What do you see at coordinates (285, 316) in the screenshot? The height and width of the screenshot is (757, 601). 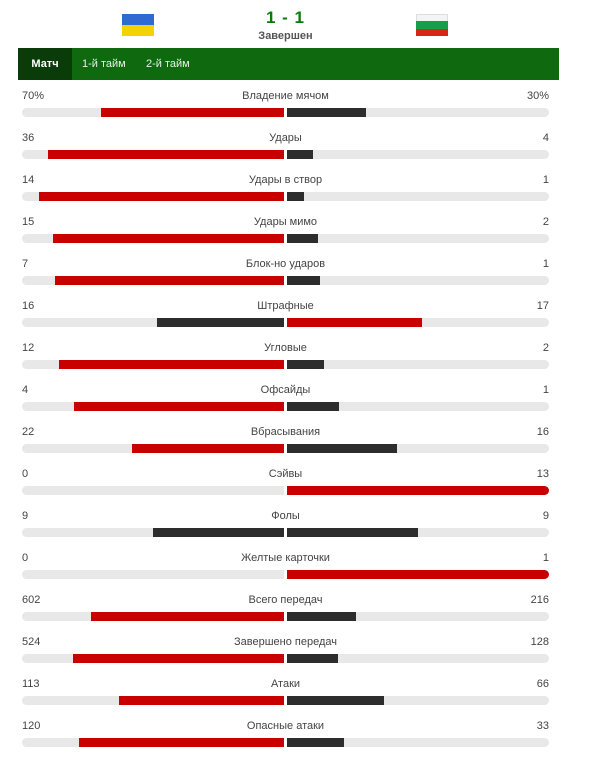 I see `stat-row: 16 Штрафные 17` at bounding box center [285, 316].